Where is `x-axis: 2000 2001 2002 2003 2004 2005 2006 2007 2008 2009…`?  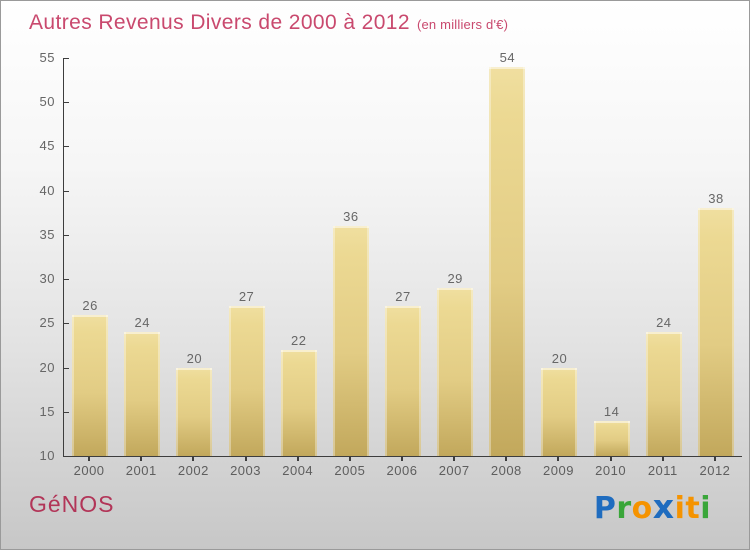 x-axis: 2000 2001 2002 2003 2004 2005 2006 2007 2008 2009… is located at coordinates (402, 467).